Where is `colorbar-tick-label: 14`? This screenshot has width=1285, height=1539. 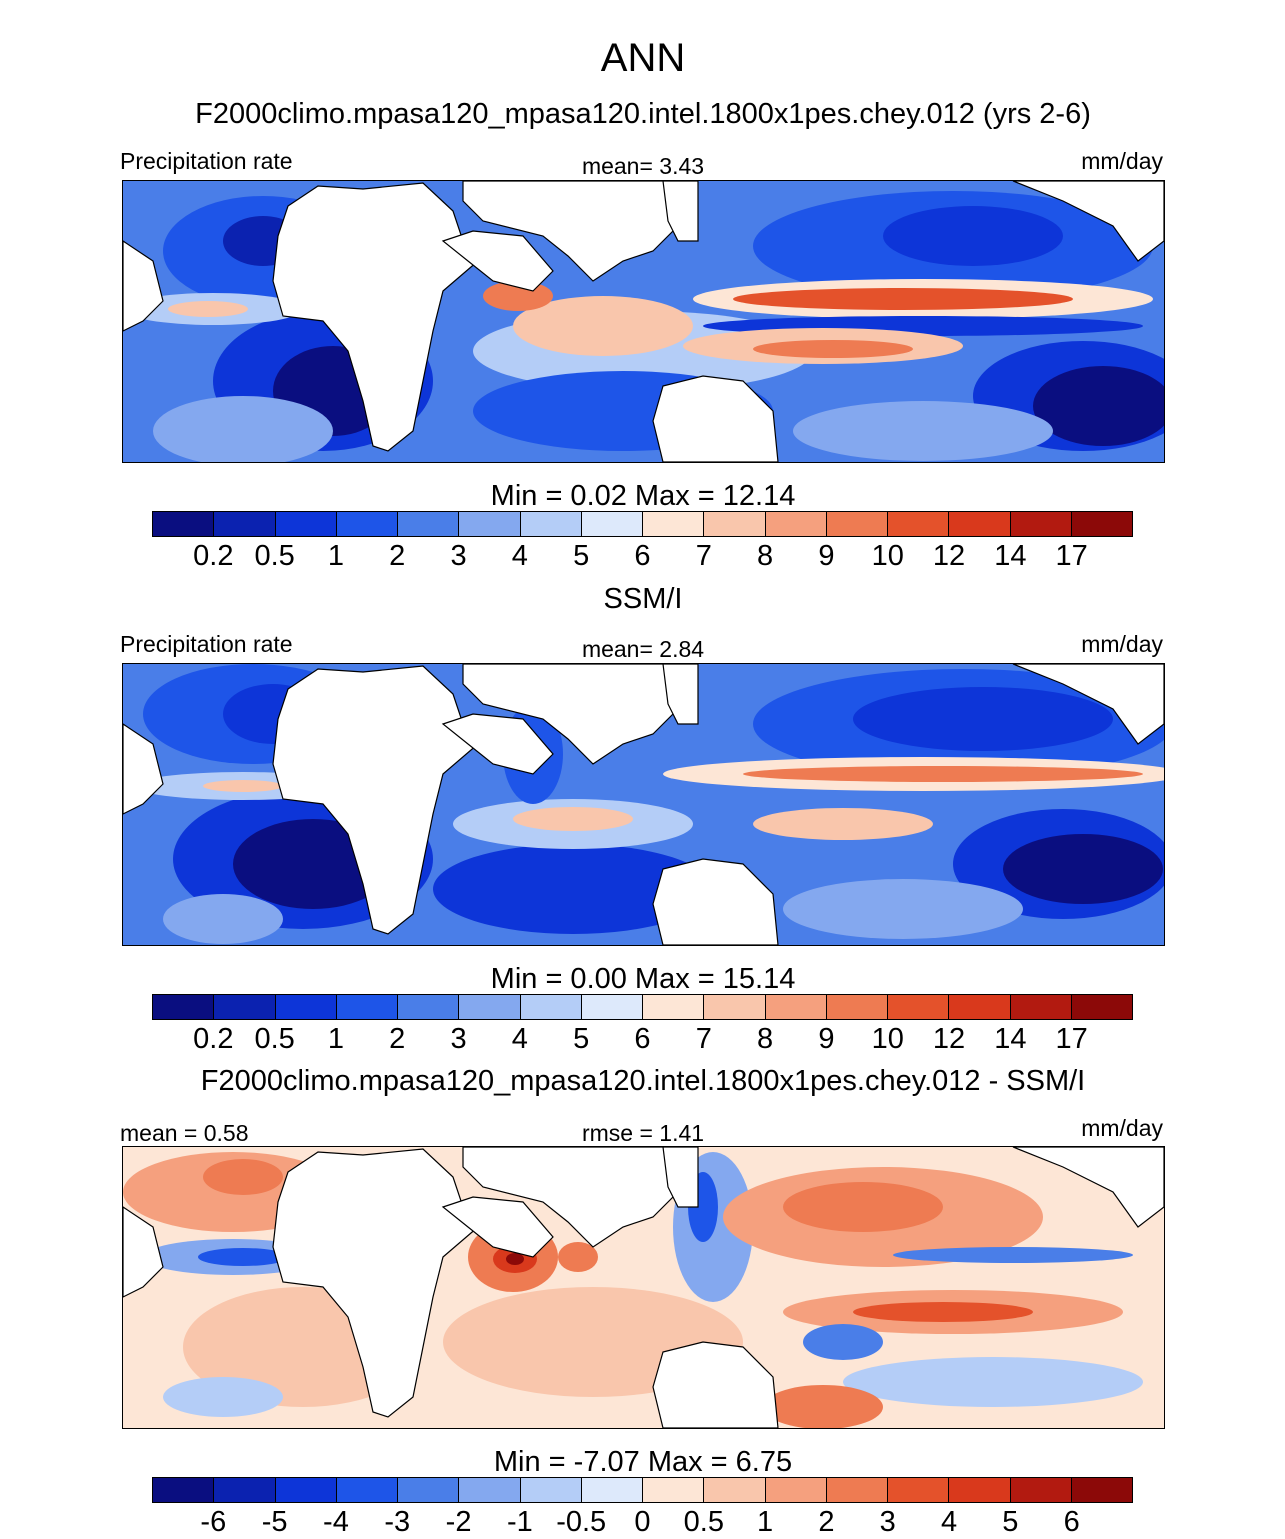 colorbar-tick-label: 14 is located at coordinates (1010, 1039).